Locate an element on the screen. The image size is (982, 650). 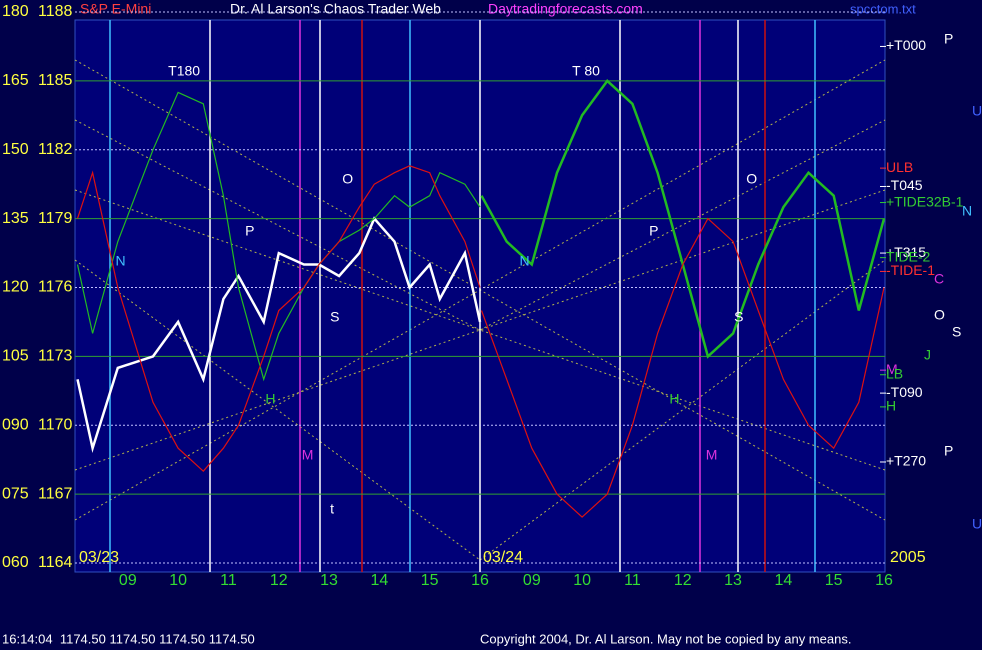
level-label: -TIDE-1 is located at coordinates (910, 270).